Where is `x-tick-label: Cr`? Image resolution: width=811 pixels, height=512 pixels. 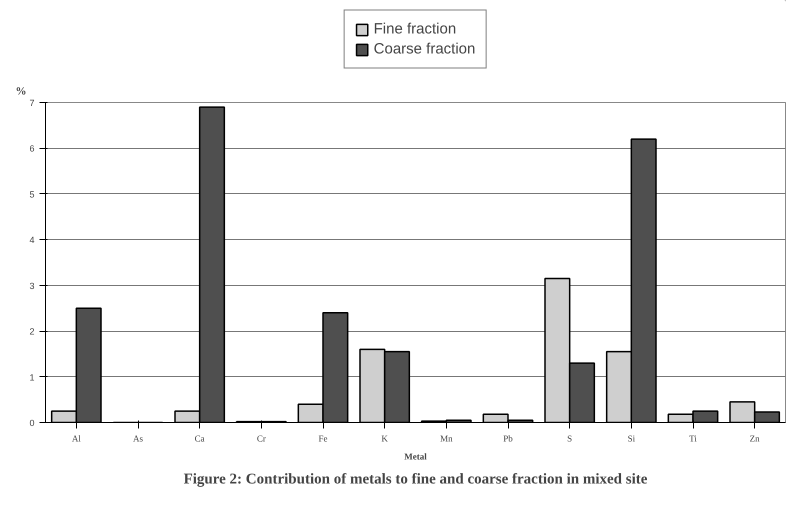 x-tick-label: Cr is located at coordinates (261, 439).